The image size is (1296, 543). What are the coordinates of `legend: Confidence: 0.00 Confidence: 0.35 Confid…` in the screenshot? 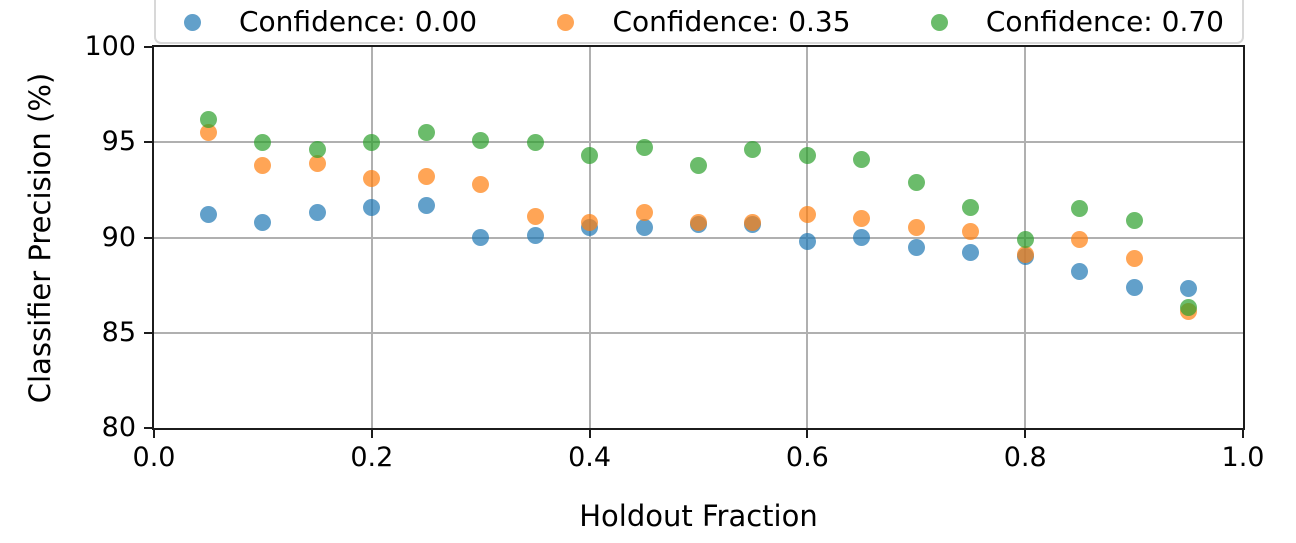 It's located at (699, 22).